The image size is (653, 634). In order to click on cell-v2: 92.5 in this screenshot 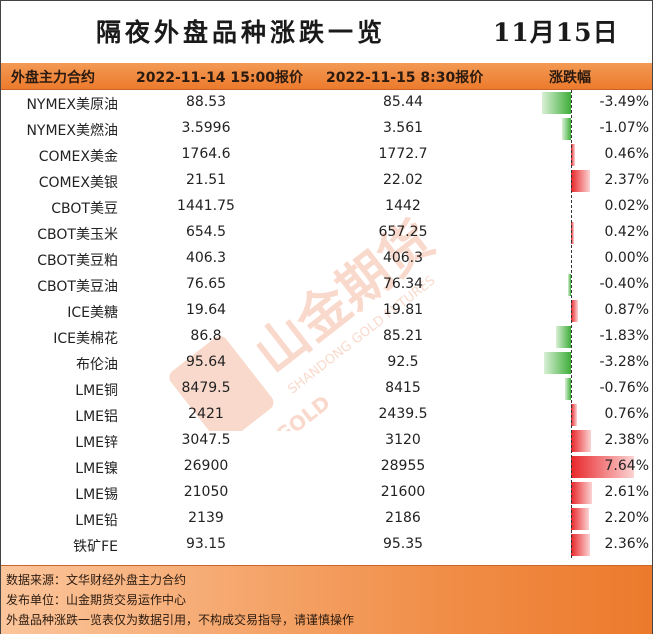, I will do `click(403, 362)`.